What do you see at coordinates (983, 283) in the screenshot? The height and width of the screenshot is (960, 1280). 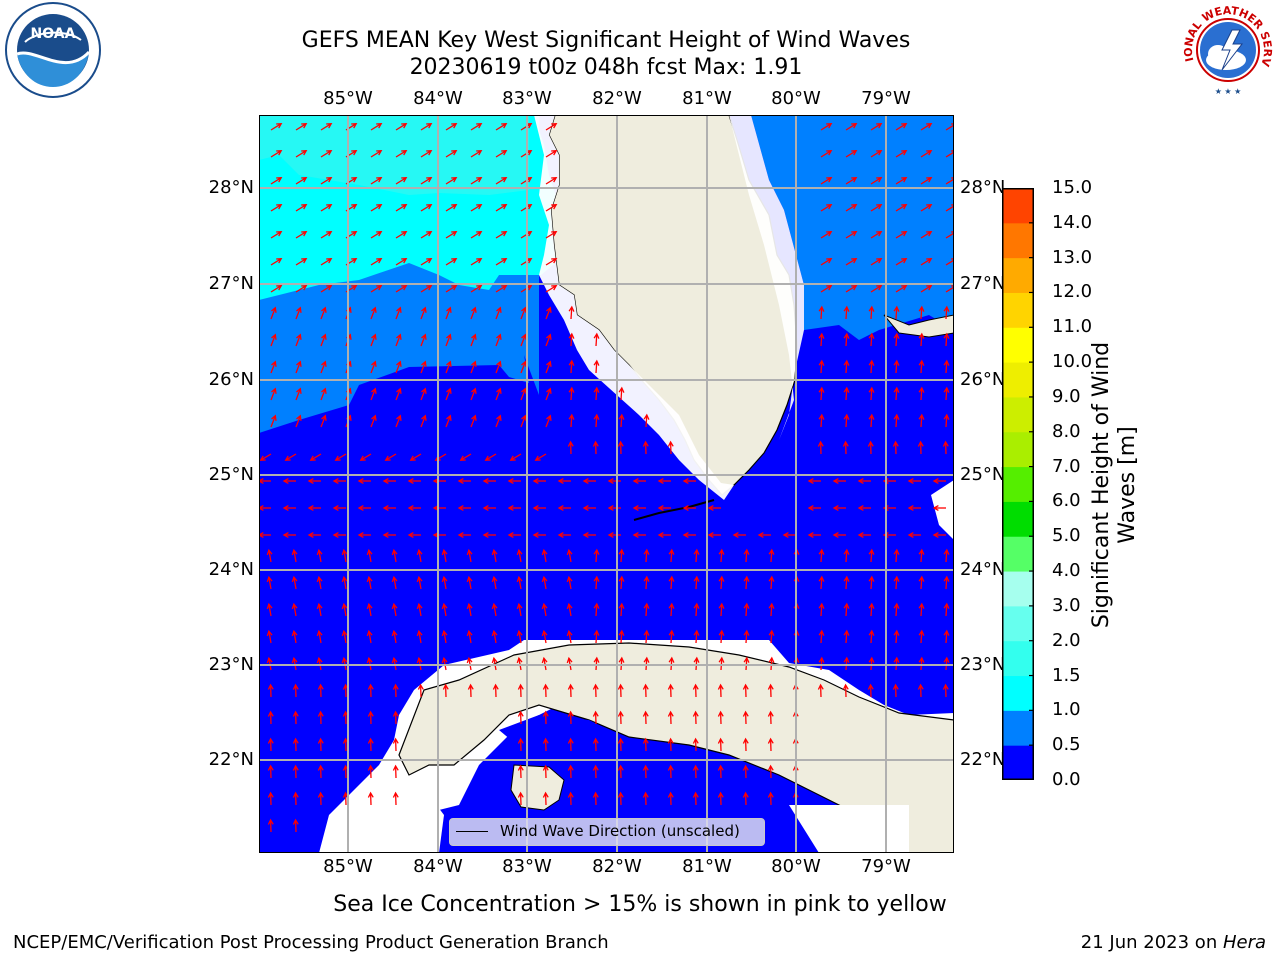 I see `latitude-label-right: 27°N` at bounding box center [983, 283].